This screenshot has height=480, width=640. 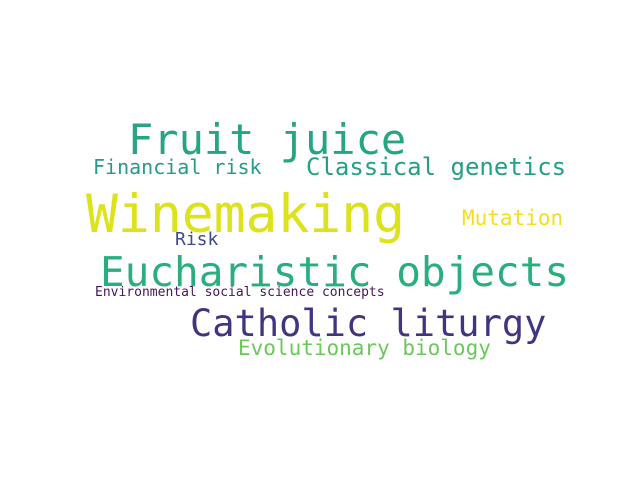 What do you see at coordinates (368, 323) in the screenshot?
I see `word-catholic-liturgy: Catholic liturgy` at bounding box center [368, 323].